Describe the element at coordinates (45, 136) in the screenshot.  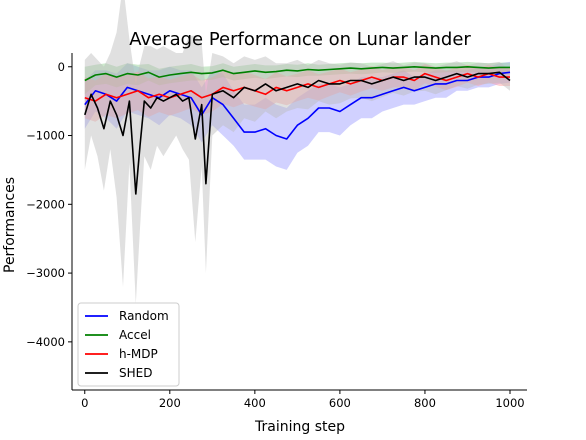
I see `y-tick-label: −1000` at that location.